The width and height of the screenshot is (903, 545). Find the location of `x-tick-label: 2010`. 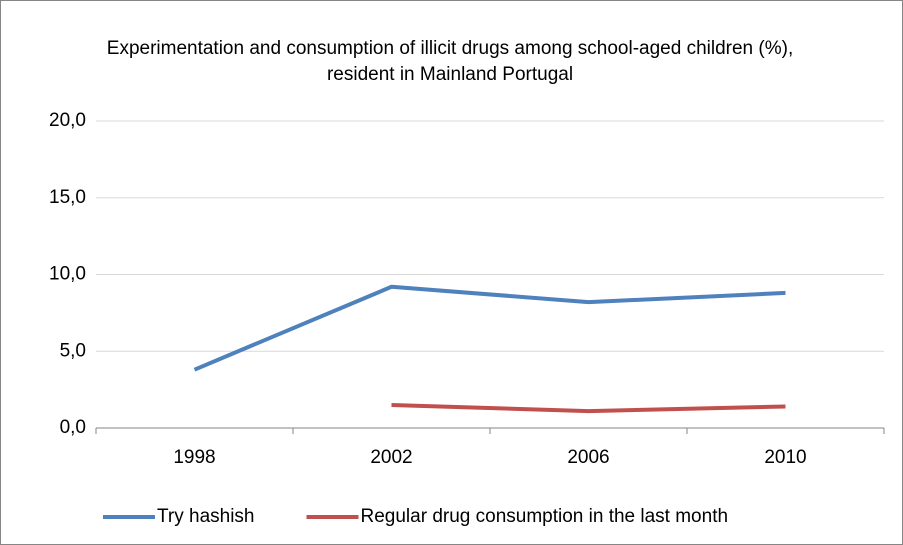

x-tick-label: 2010 is located at coordinates (785, 457).